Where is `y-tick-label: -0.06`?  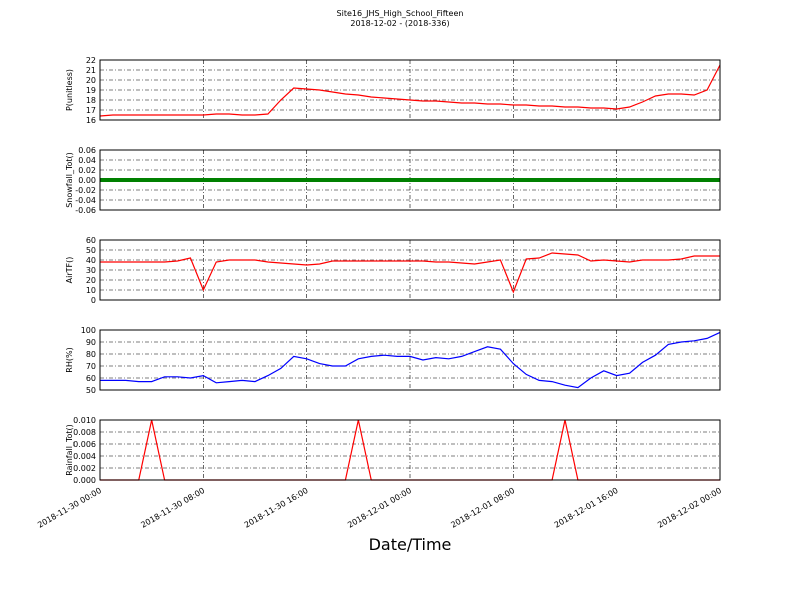 y-tick-label: -0.06 is located at coordinates (85, 210).